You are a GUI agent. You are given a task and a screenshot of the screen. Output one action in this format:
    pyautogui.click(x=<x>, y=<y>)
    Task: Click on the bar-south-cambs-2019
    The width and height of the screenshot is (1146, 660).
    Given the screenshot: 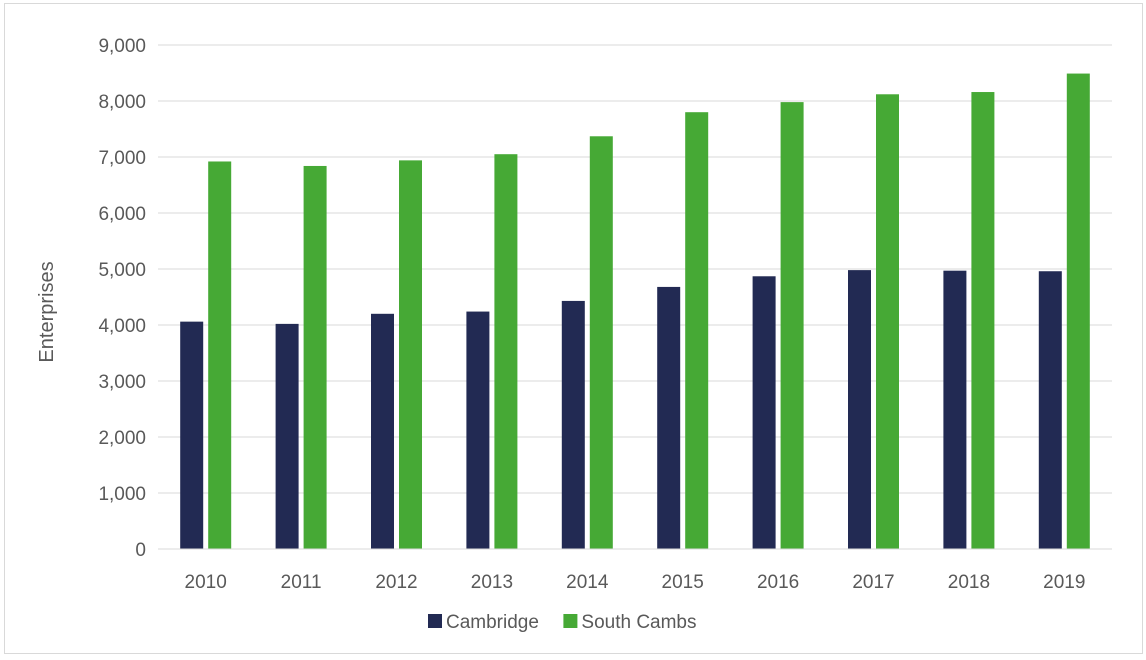 What is the action you would take?
    pyautogui.click(x=1078, y=311)
    